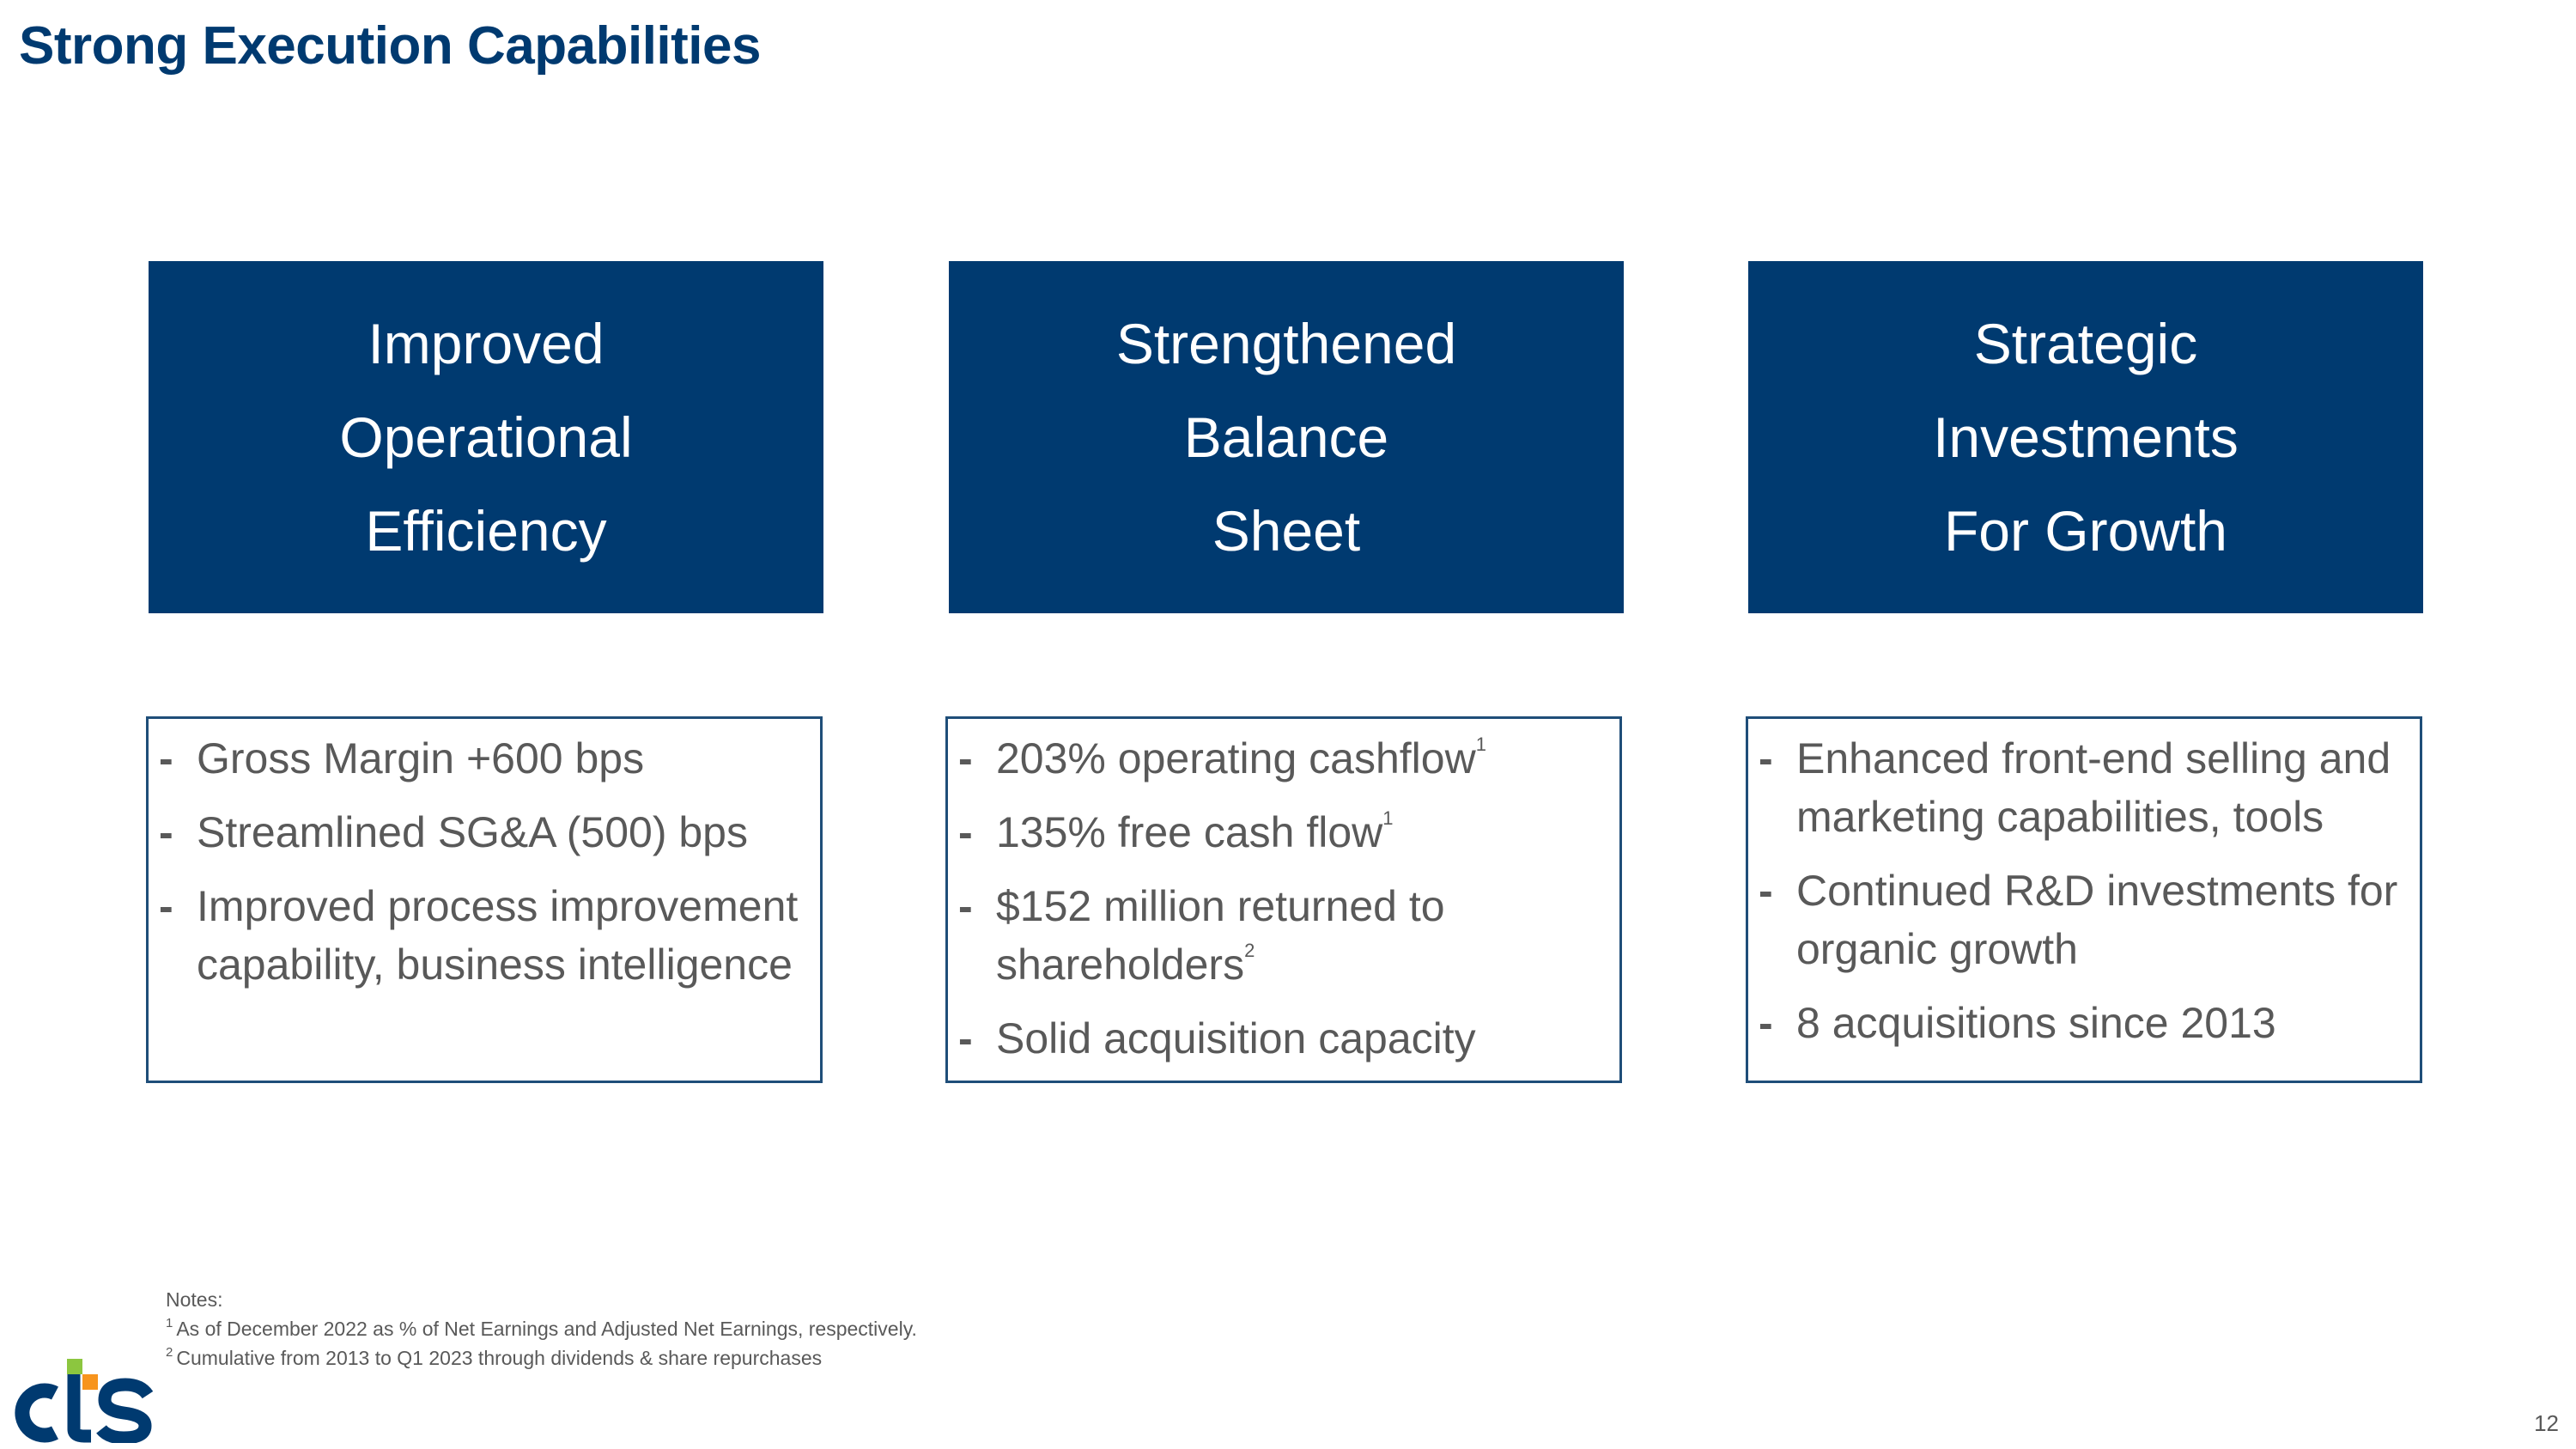 Image resolution: width=2576 pixels, height=1449 pixels. I want to click on bullet-item: - Solid acquisition capacity, so click(1286, 1038).